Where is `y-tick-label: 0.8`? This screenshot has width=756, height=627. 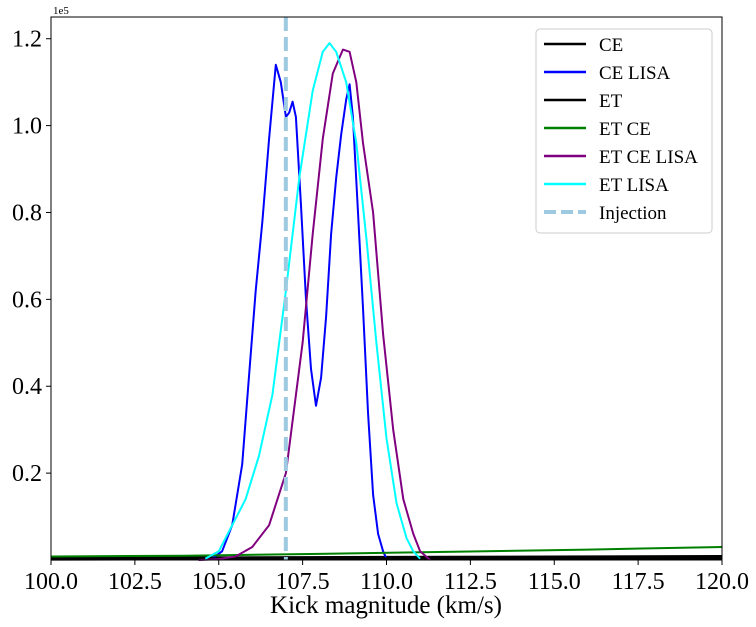 y-tick-label: 0.8 is located at coordinates (27, 213).